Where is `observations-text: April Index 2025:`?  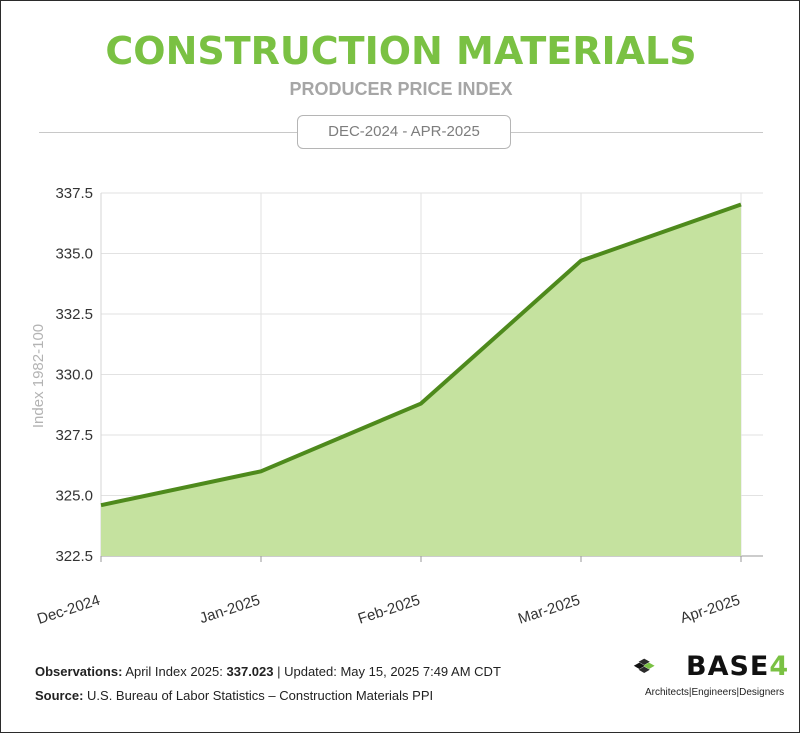 observations-text: April Index 2025: is located at coordinates (174, 671).